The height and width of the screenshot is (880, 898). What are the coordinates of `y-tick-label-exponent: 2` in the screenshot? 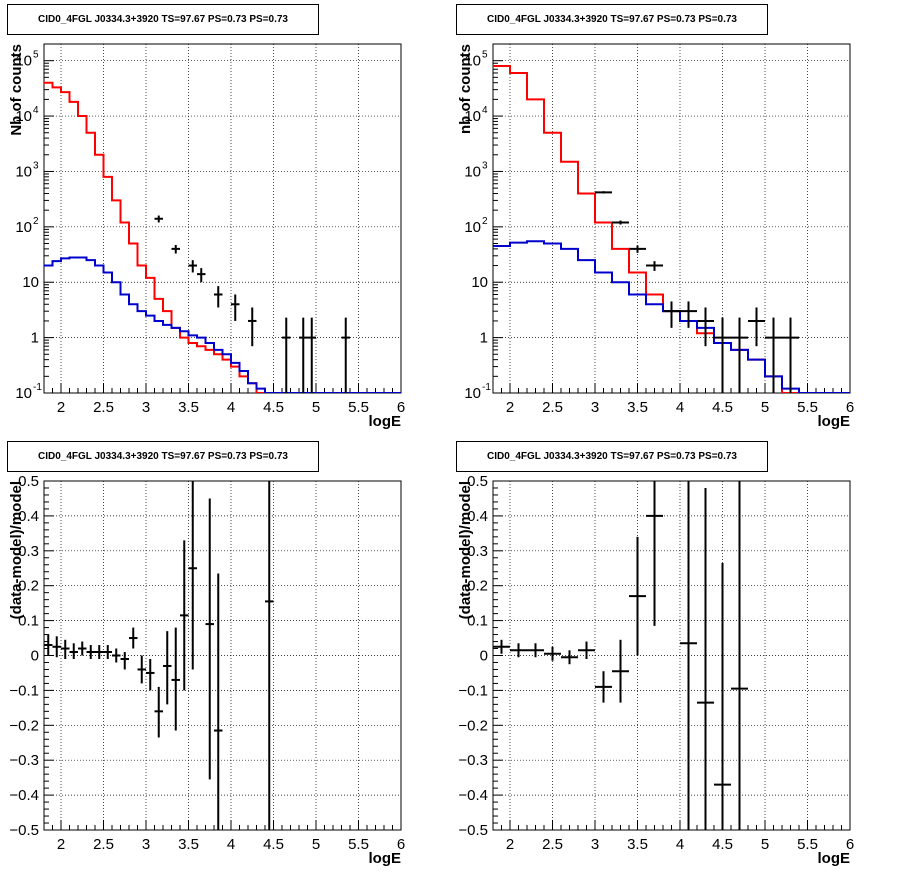 It's located at (485, 221).